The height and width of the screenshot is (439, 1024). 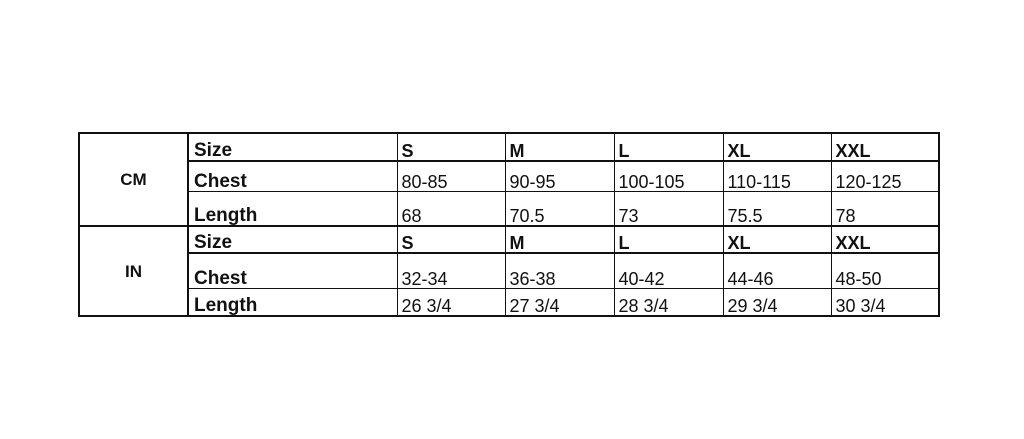 I want to click on table-cell: 70.5, so click(x=559, y=208).